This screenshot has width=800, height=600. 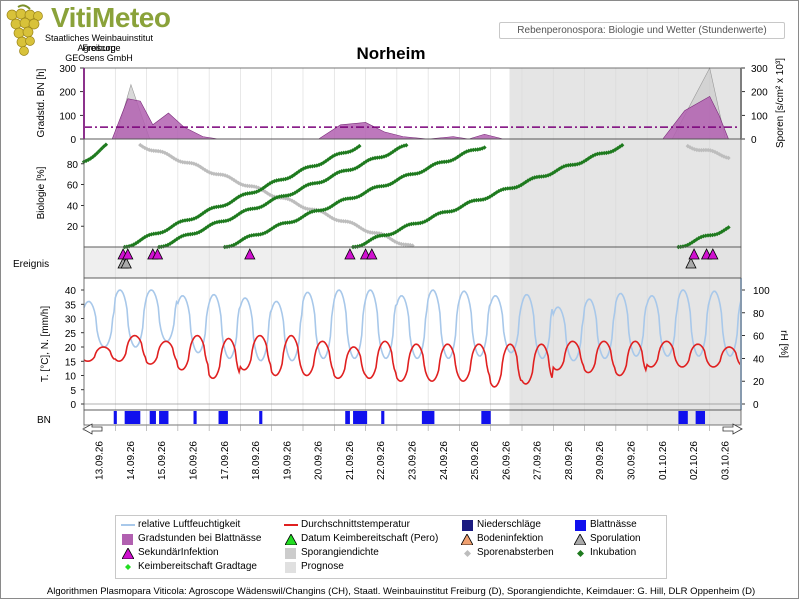 What do you see at coordinates (420, 117) in the screenshot?
I see `gradstunden-area` at bounding box center [420, 117].